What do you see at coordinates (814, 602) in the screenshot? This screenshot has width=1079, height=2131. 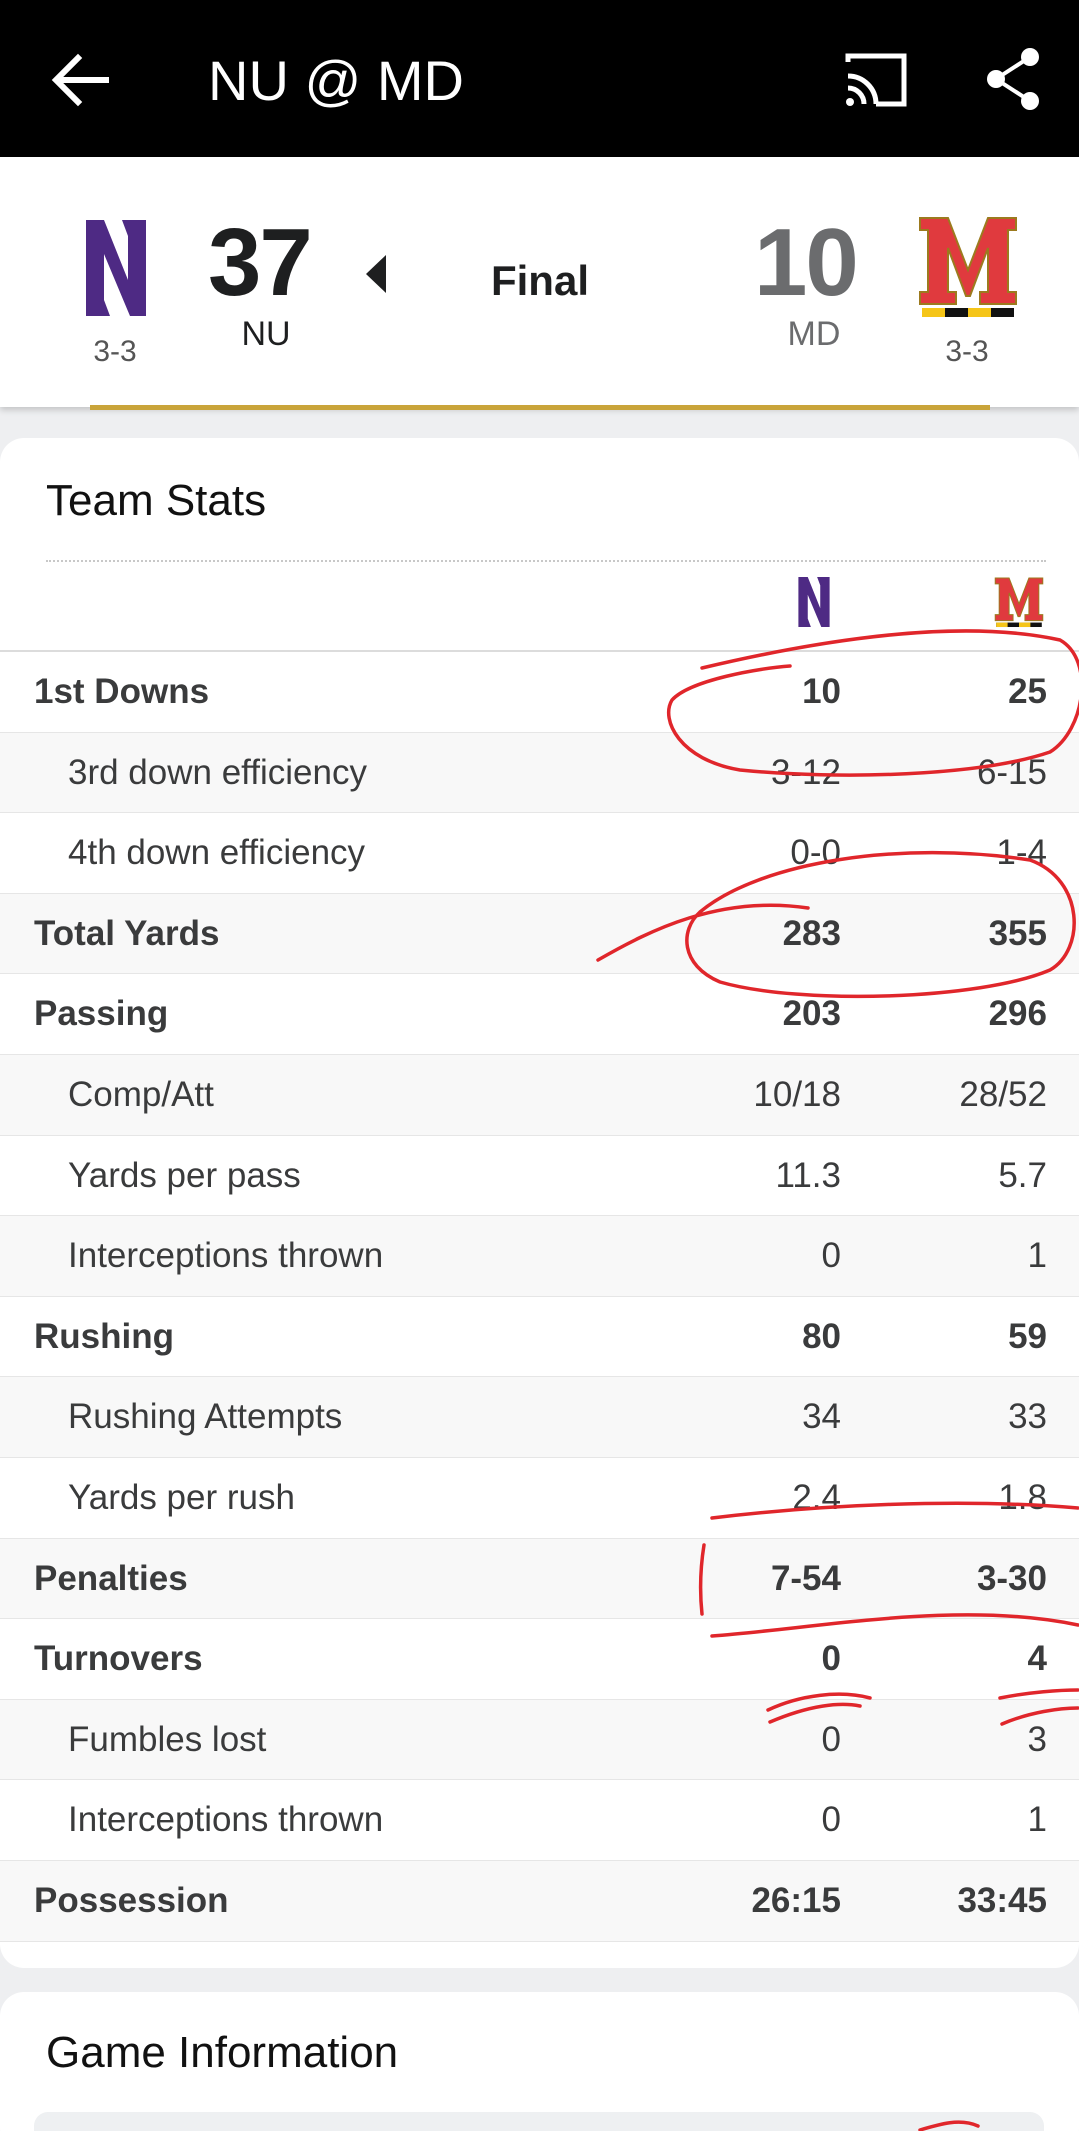 I see `northwestern-mini-logo` at bounding box center [814, 602].